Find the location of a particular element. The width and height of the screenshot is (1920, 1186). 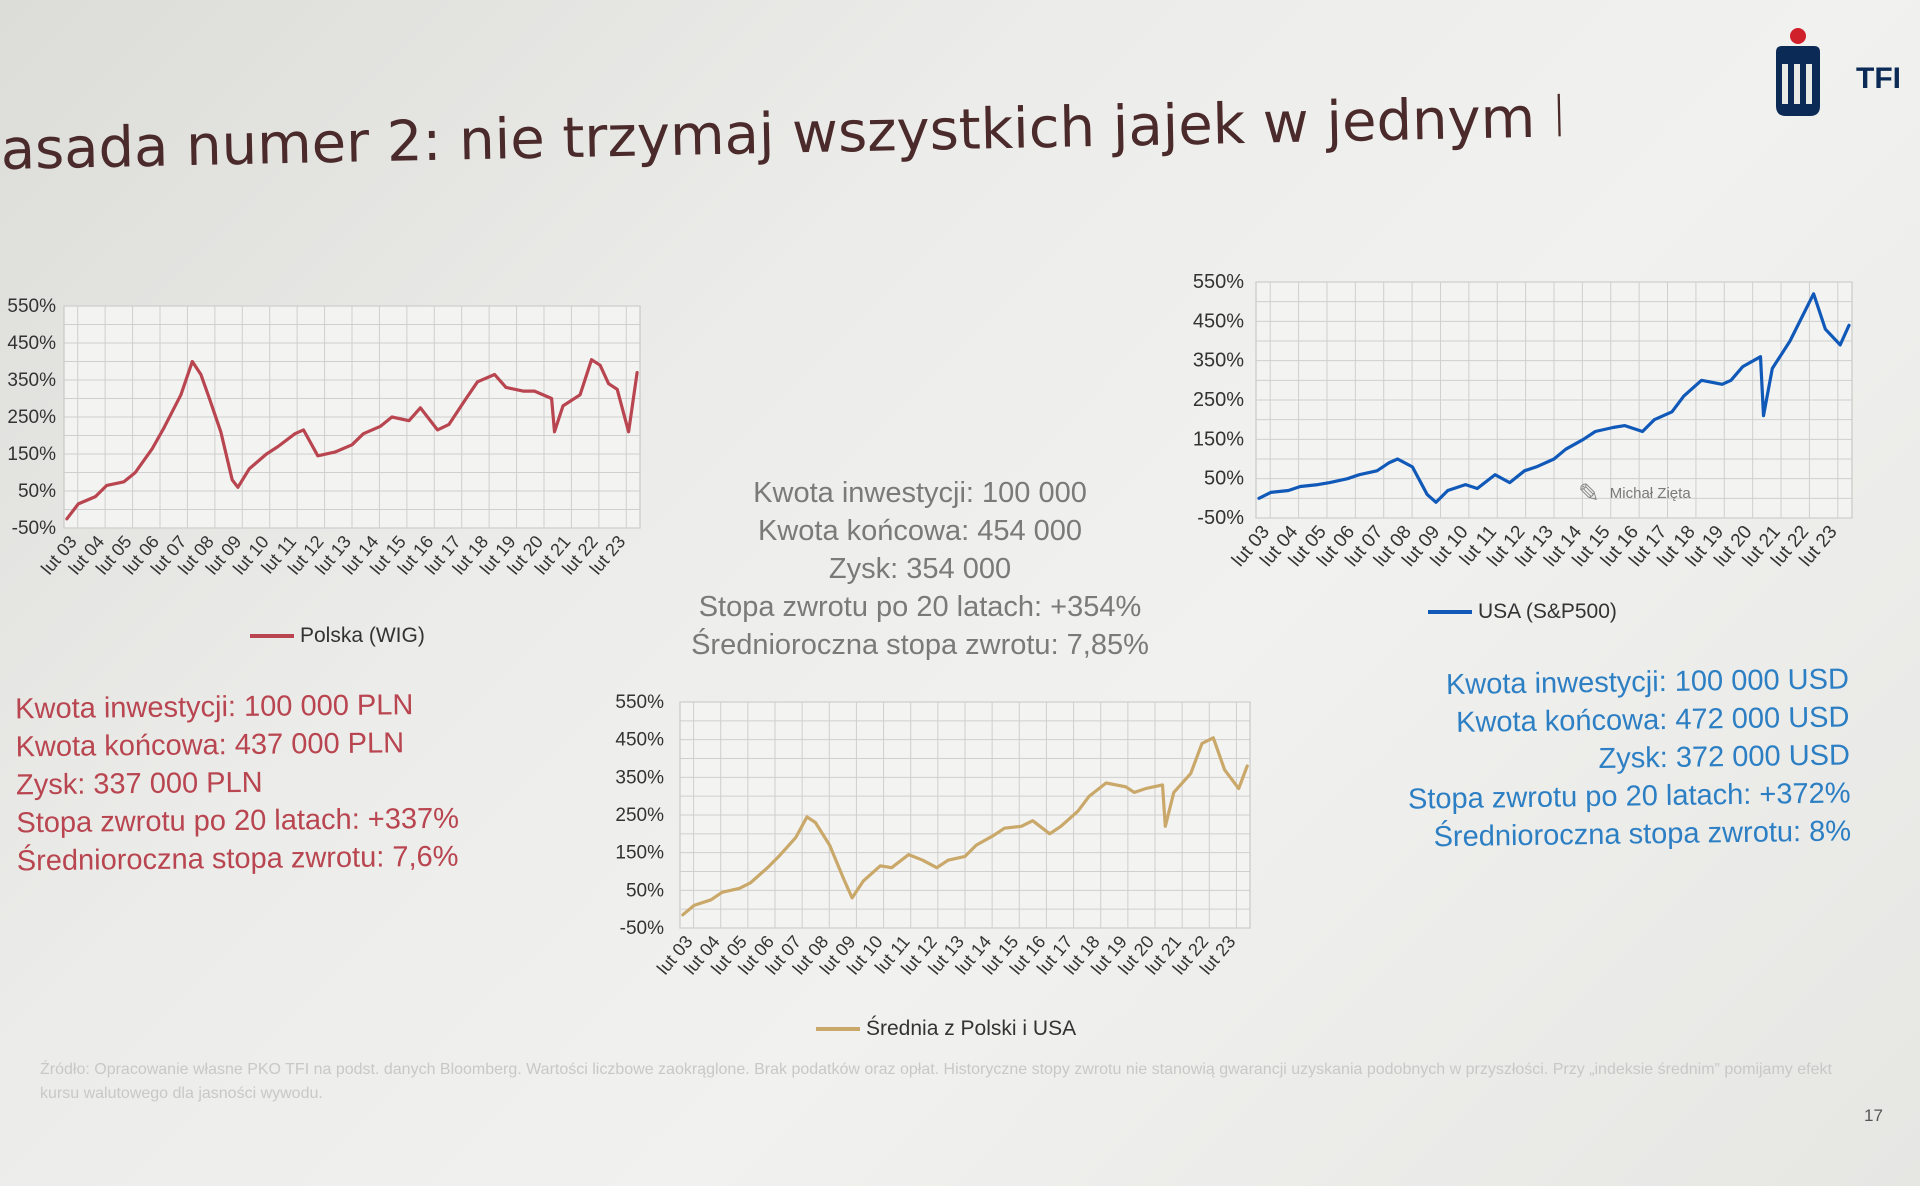

stats-poland-line: Zysk: 337 000 PLN is located at coordinates (139, 784).